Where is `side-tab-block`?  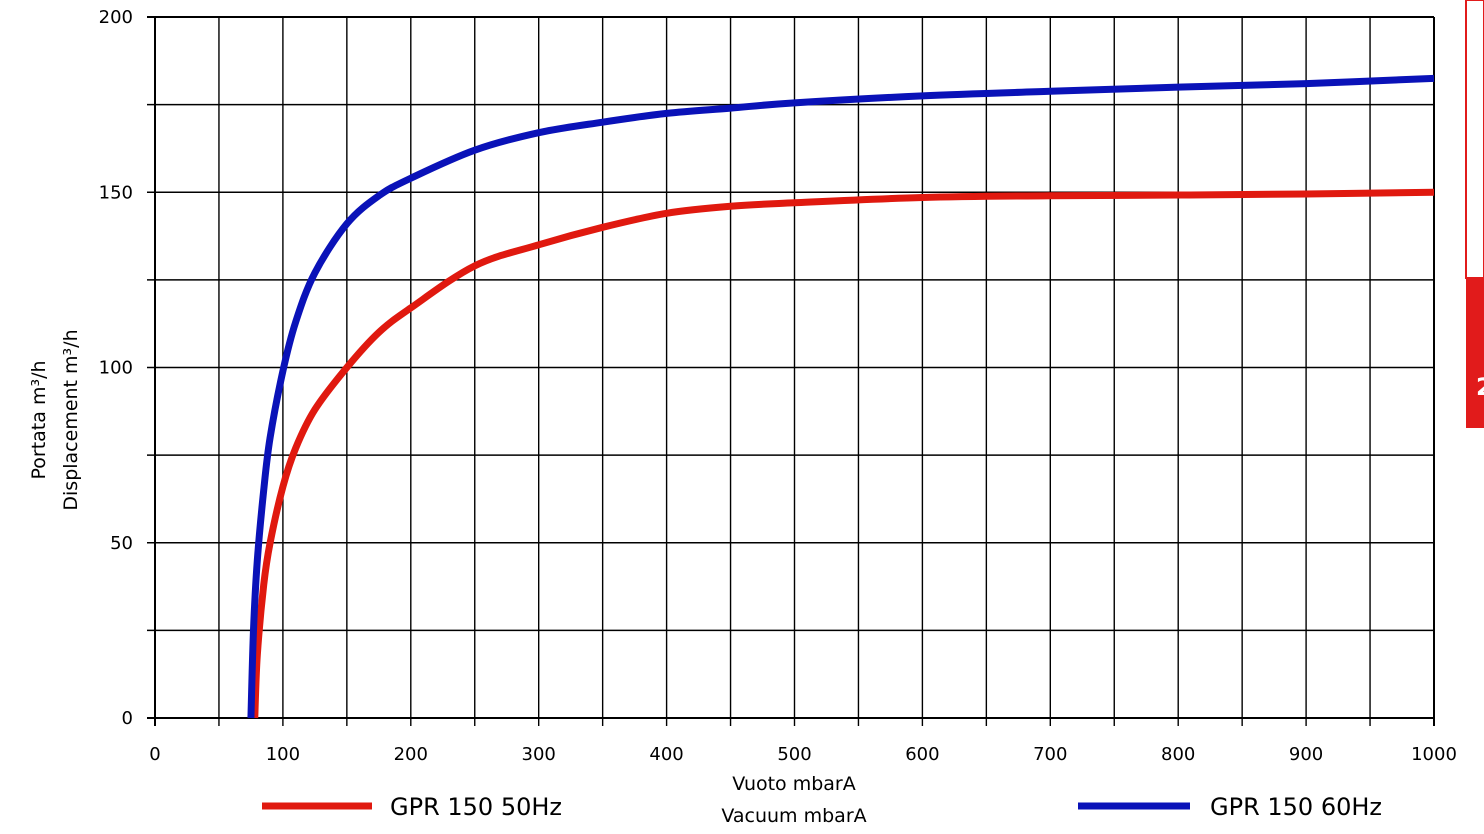
side-tab-block is located at coordinates (1475, 353).